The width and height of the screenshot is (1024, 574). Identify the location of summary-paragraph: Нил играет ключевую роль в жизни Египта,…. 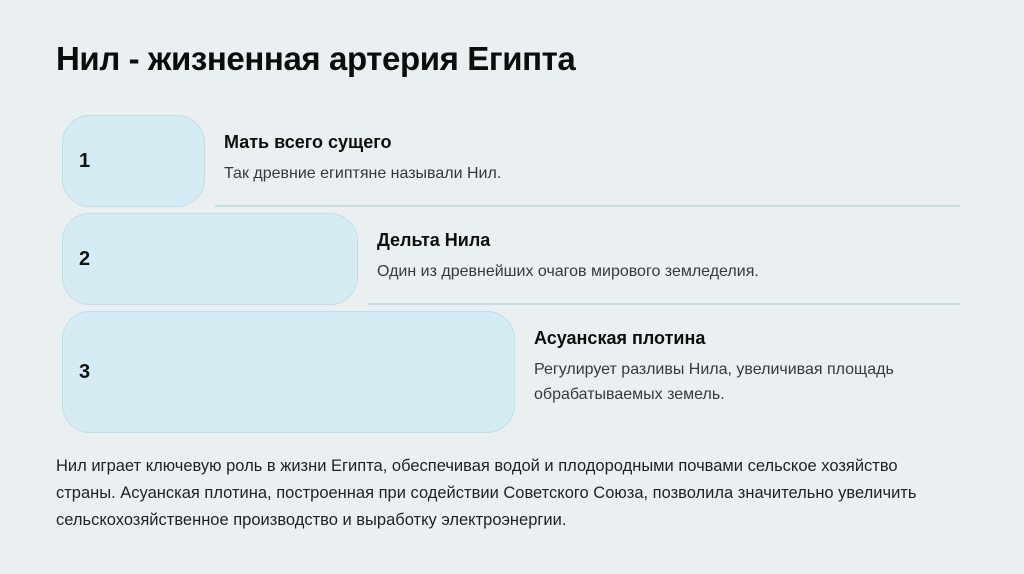
(486, 493).